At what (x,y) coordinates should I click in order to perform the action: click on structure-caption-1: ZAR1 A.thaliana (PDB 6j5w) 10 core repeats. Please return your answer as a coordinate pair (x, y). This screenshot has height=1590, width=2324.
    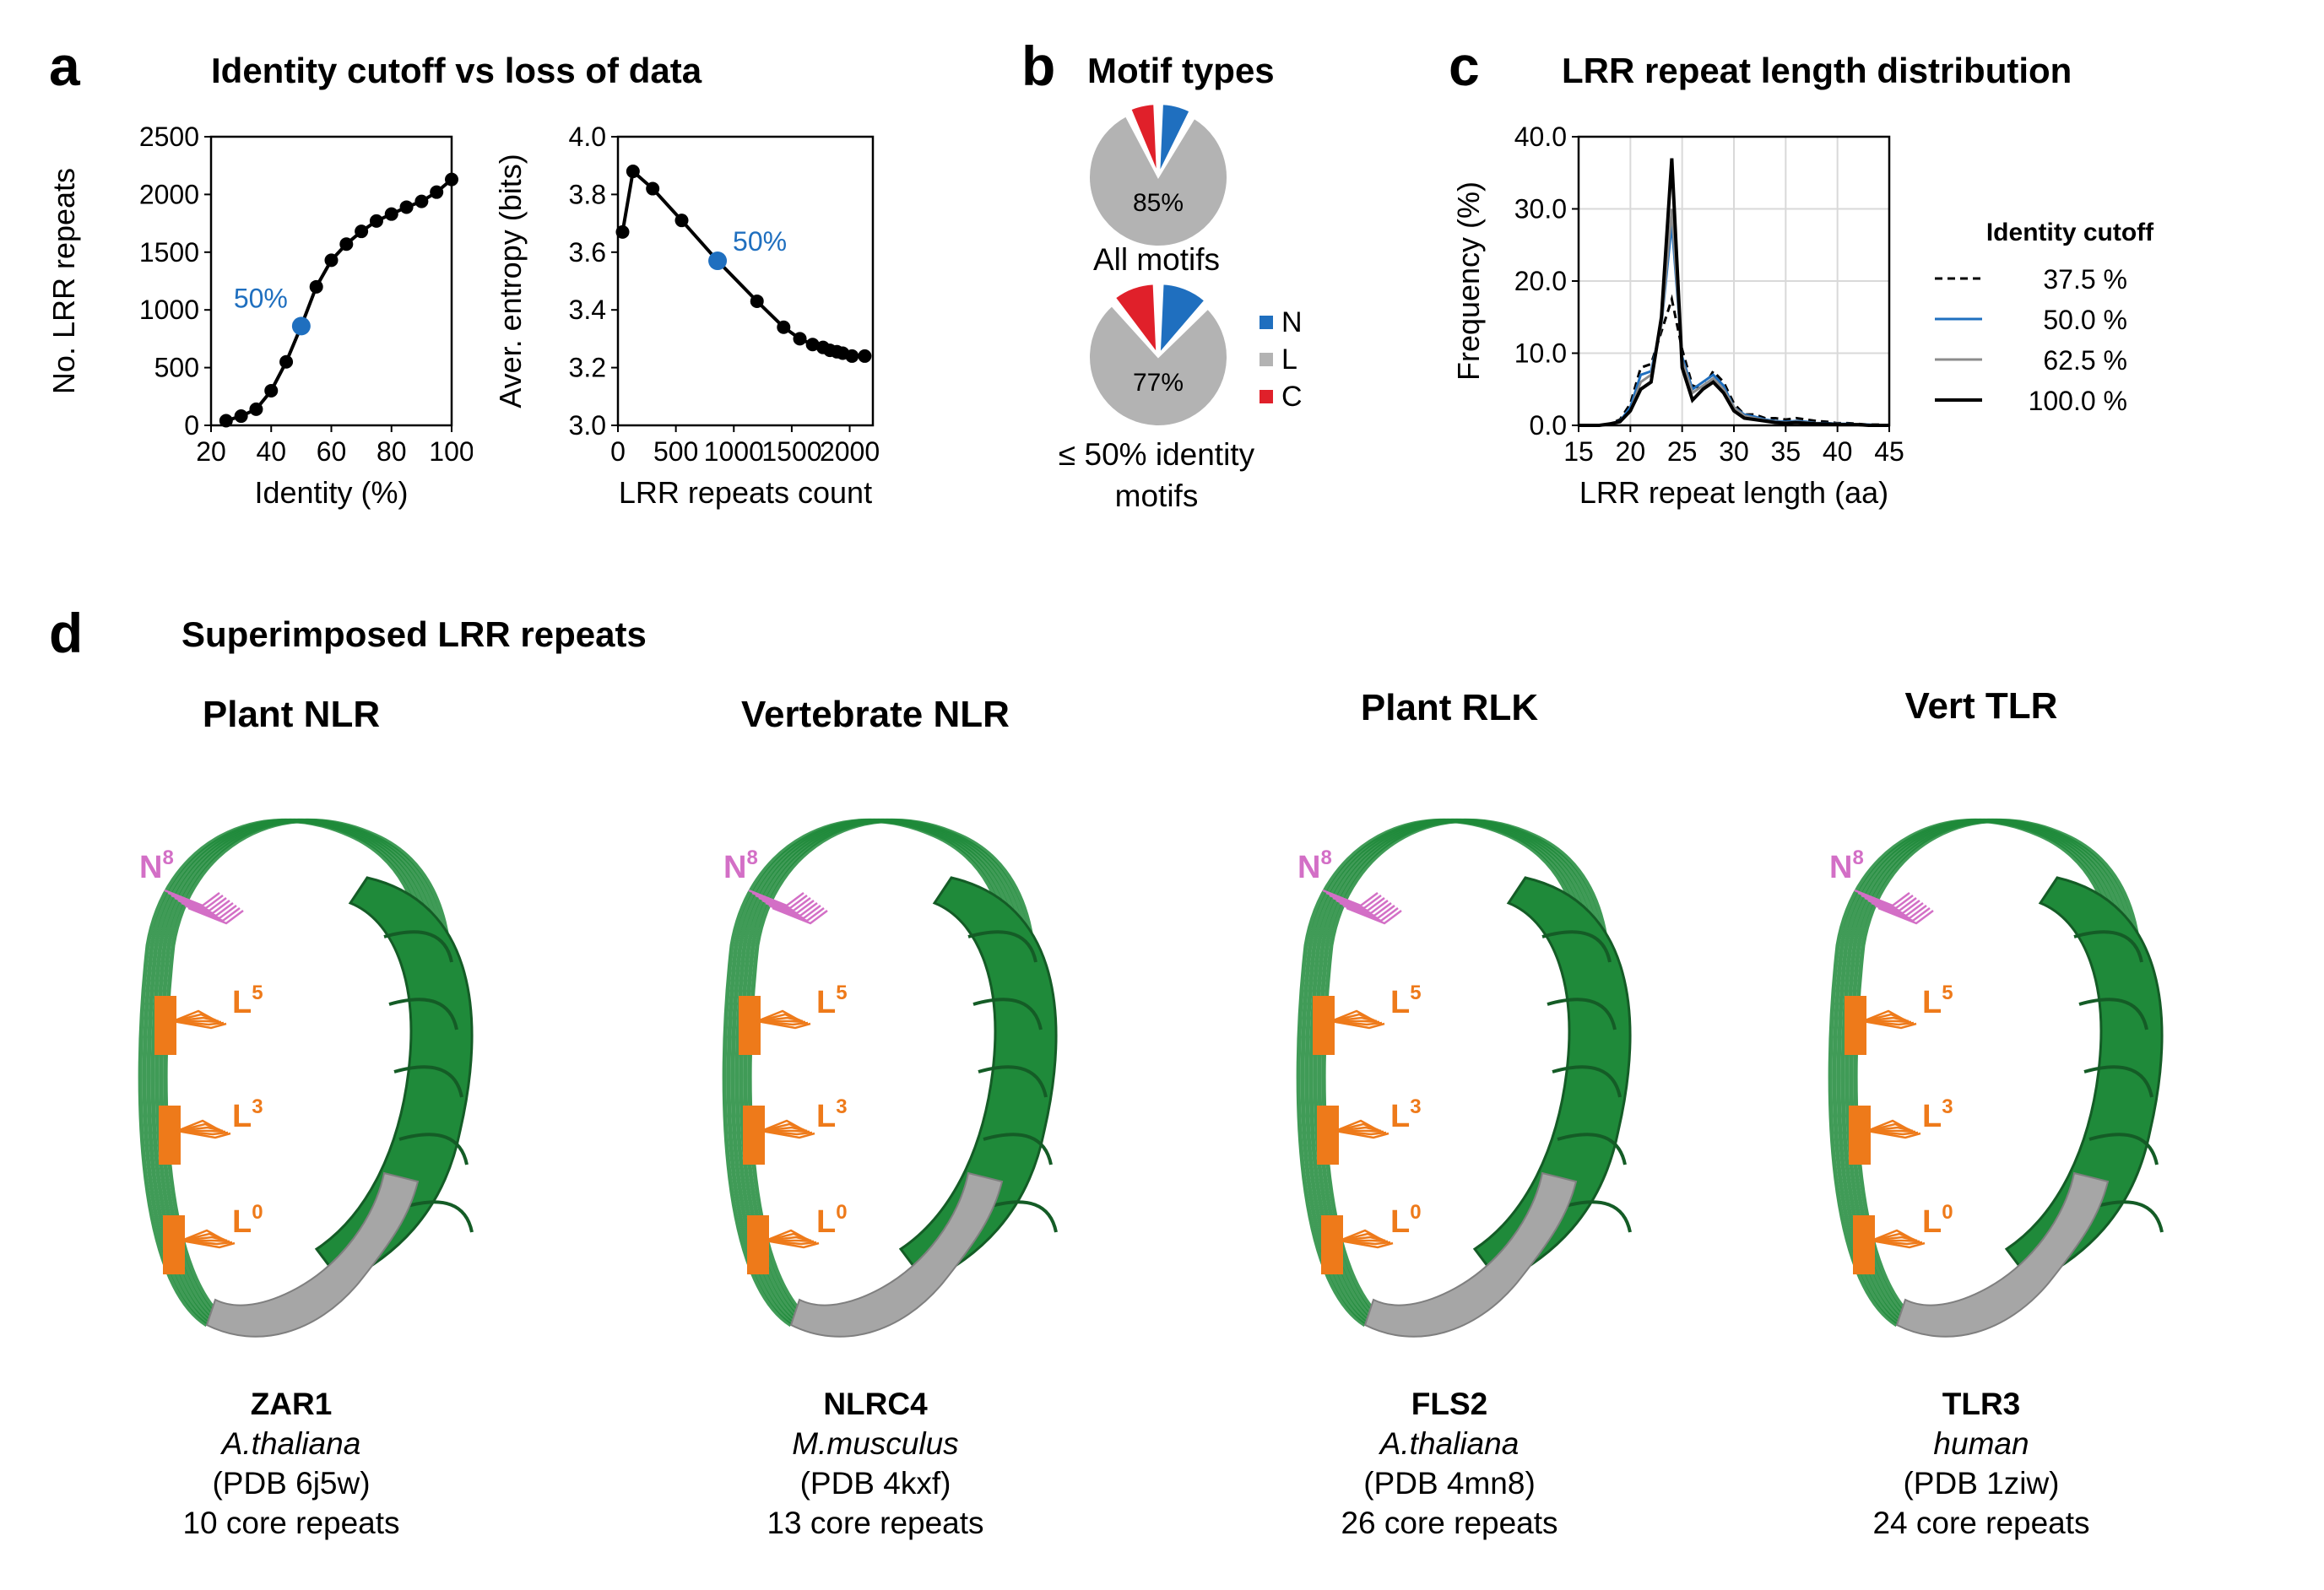
    Looking at the image, I should click on (291, 1463).